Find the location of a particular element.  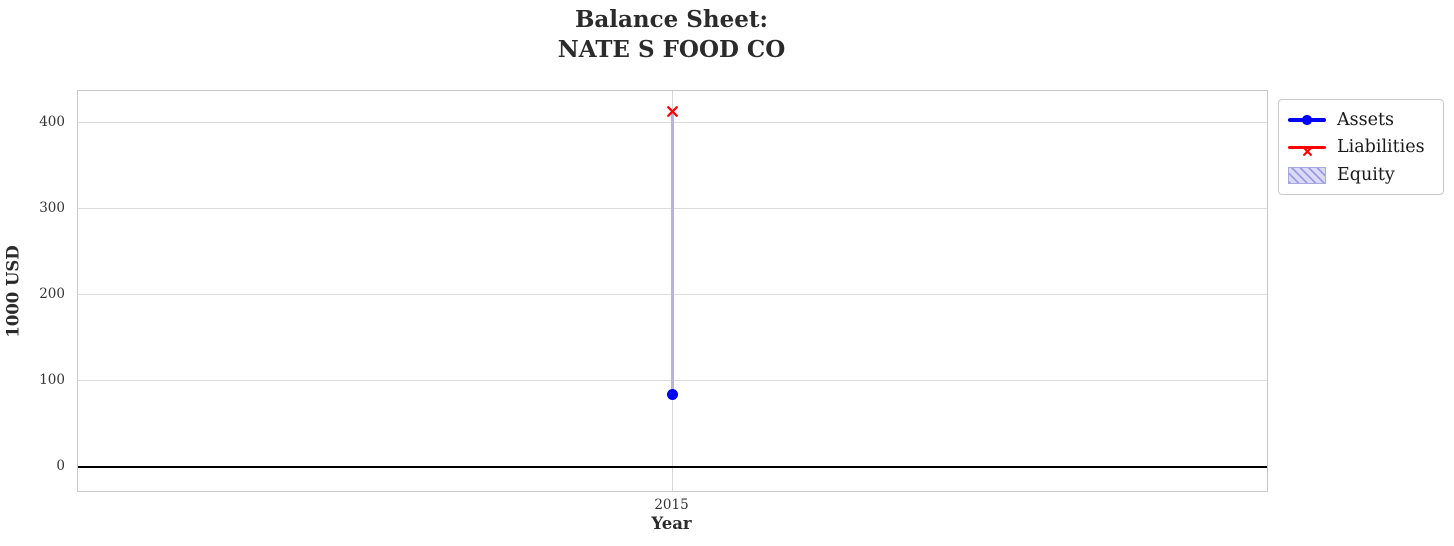

legend-sample-liabilities is located at coordinates (1307, 147).